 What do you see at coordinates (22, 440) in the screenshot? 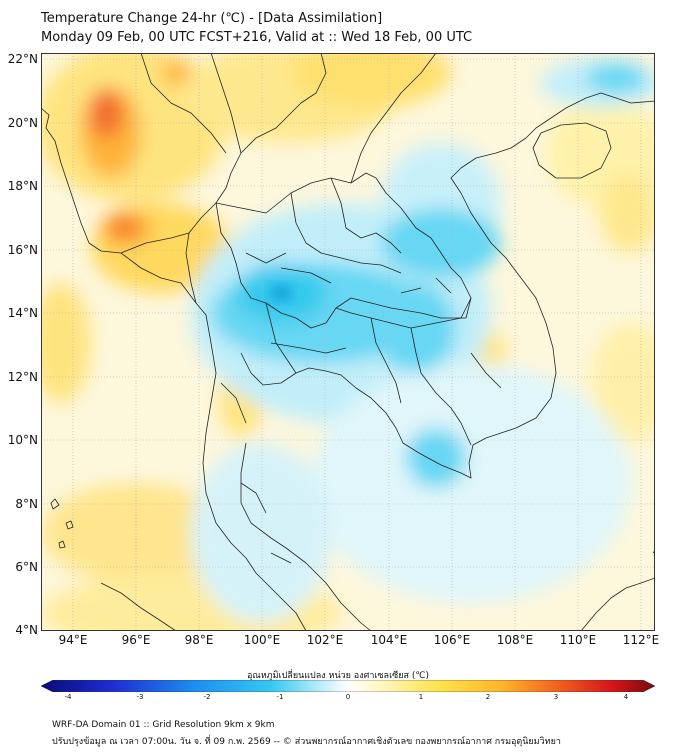
I see `lat-label-10: 10°N` at bounding box center [22, 440].